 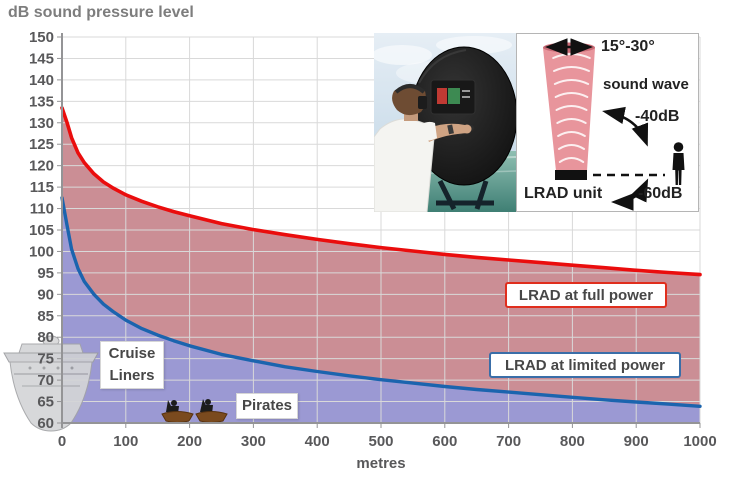 What do you see at coordinates (41, 58) in the screenshot?
I see `svg-text: 145` at bounding box center [41, 58].